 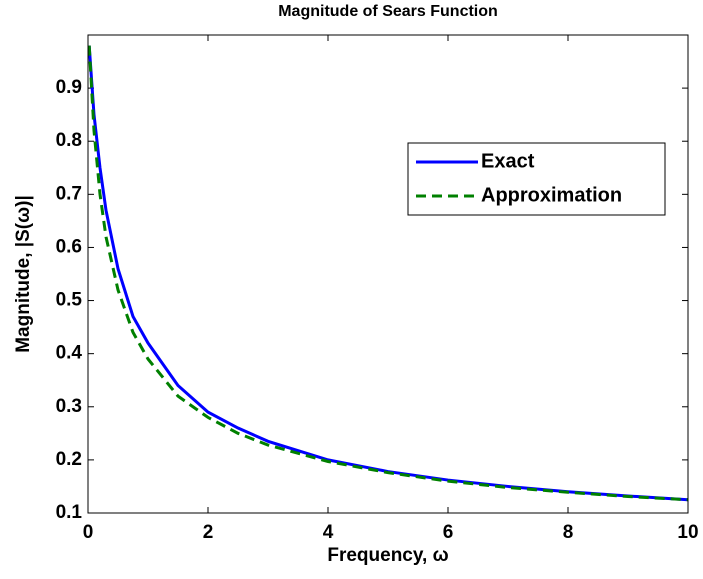 What do you see at coordinates (387, 555) in the screenshot?
I see `x-axis-label: Frequency, ω` at bounding box center [387, 555].